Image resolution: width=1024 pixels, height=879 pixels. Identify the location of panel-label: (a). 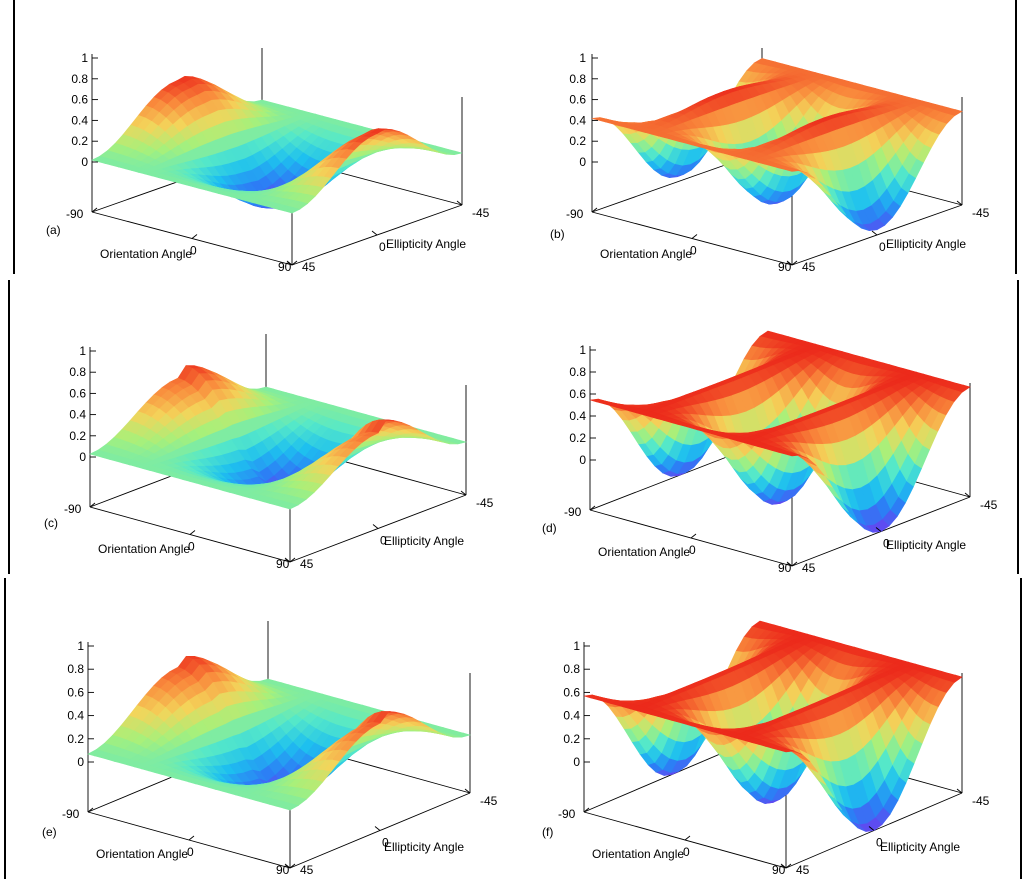
(53, 230).